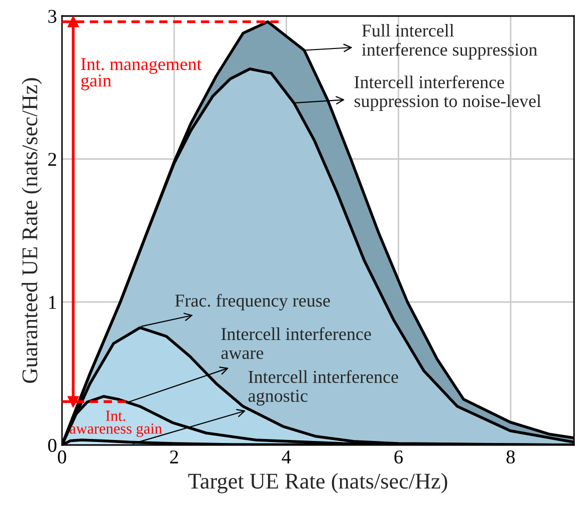 The image size is (575, 512). What do you see at coordinates (296, 343) in the screenshot?
I see `annotation: Intercell interference aware` at bounding box center [296, 343].